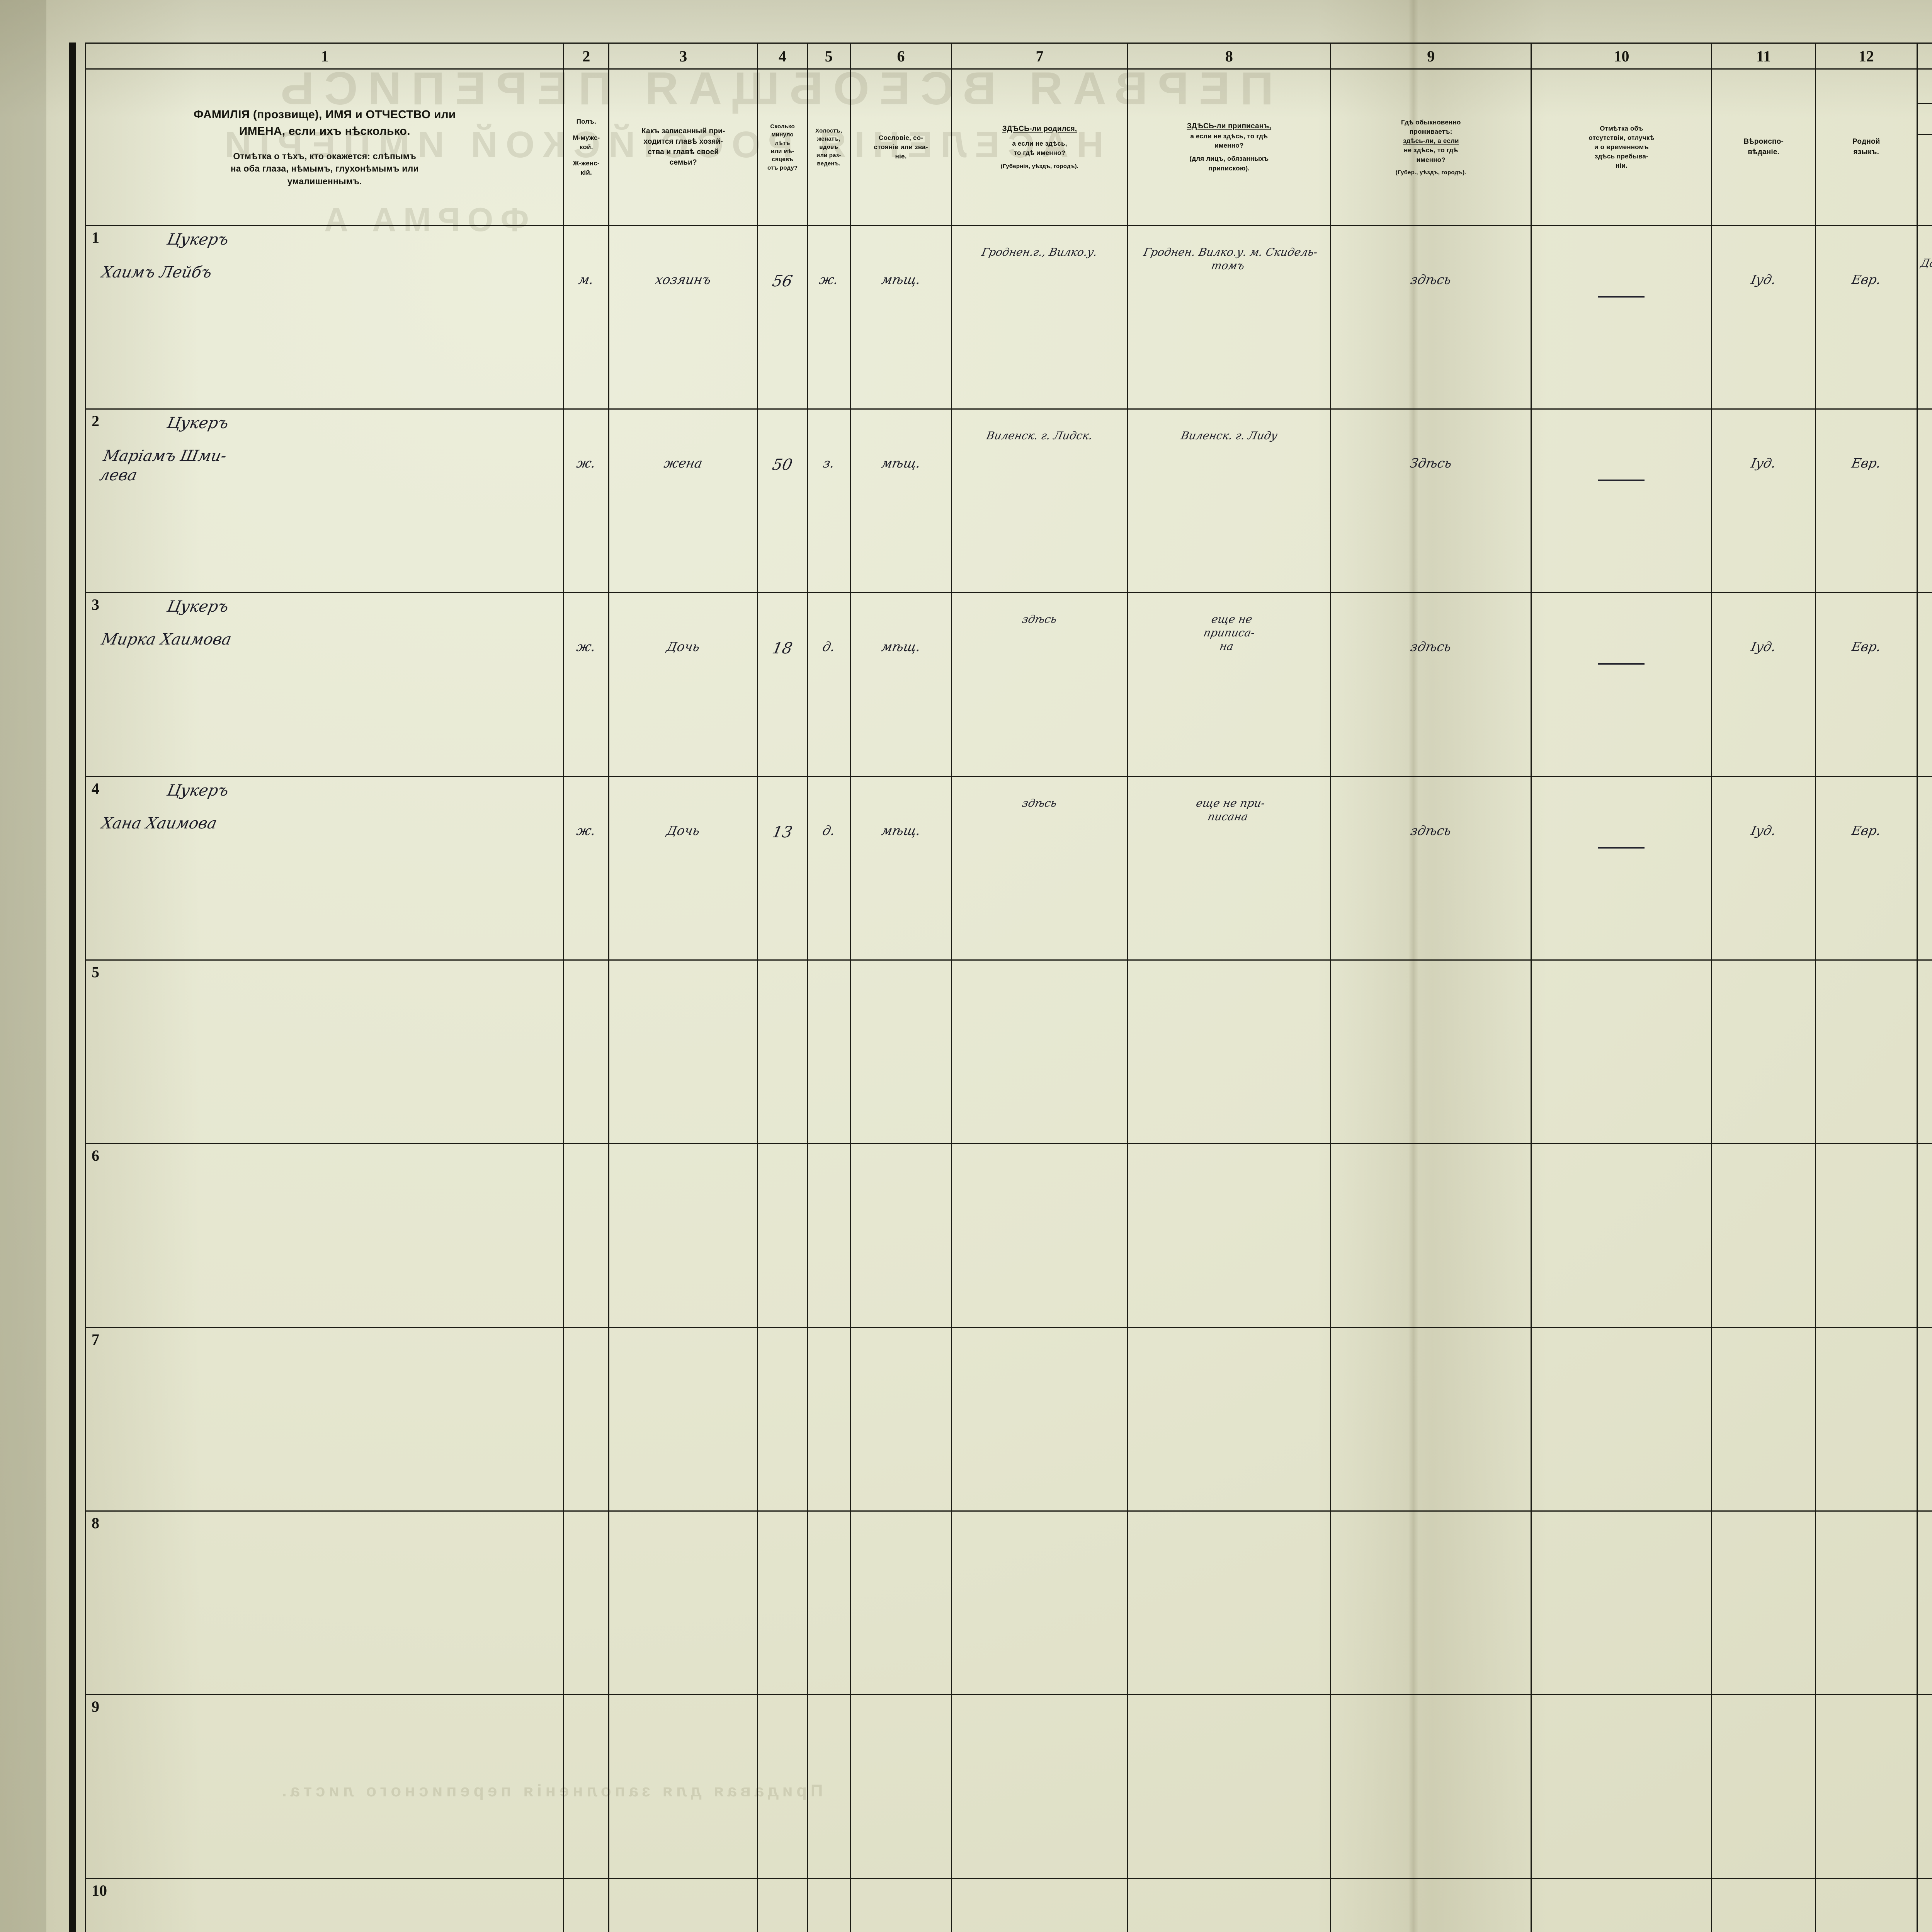 This screenshot has width=1932, height=1932. What do you see at coordinates (1229, 684) in the screenshot?
I see `cell-registered: еще не приписа- на` at bounding box center [1229, 684].